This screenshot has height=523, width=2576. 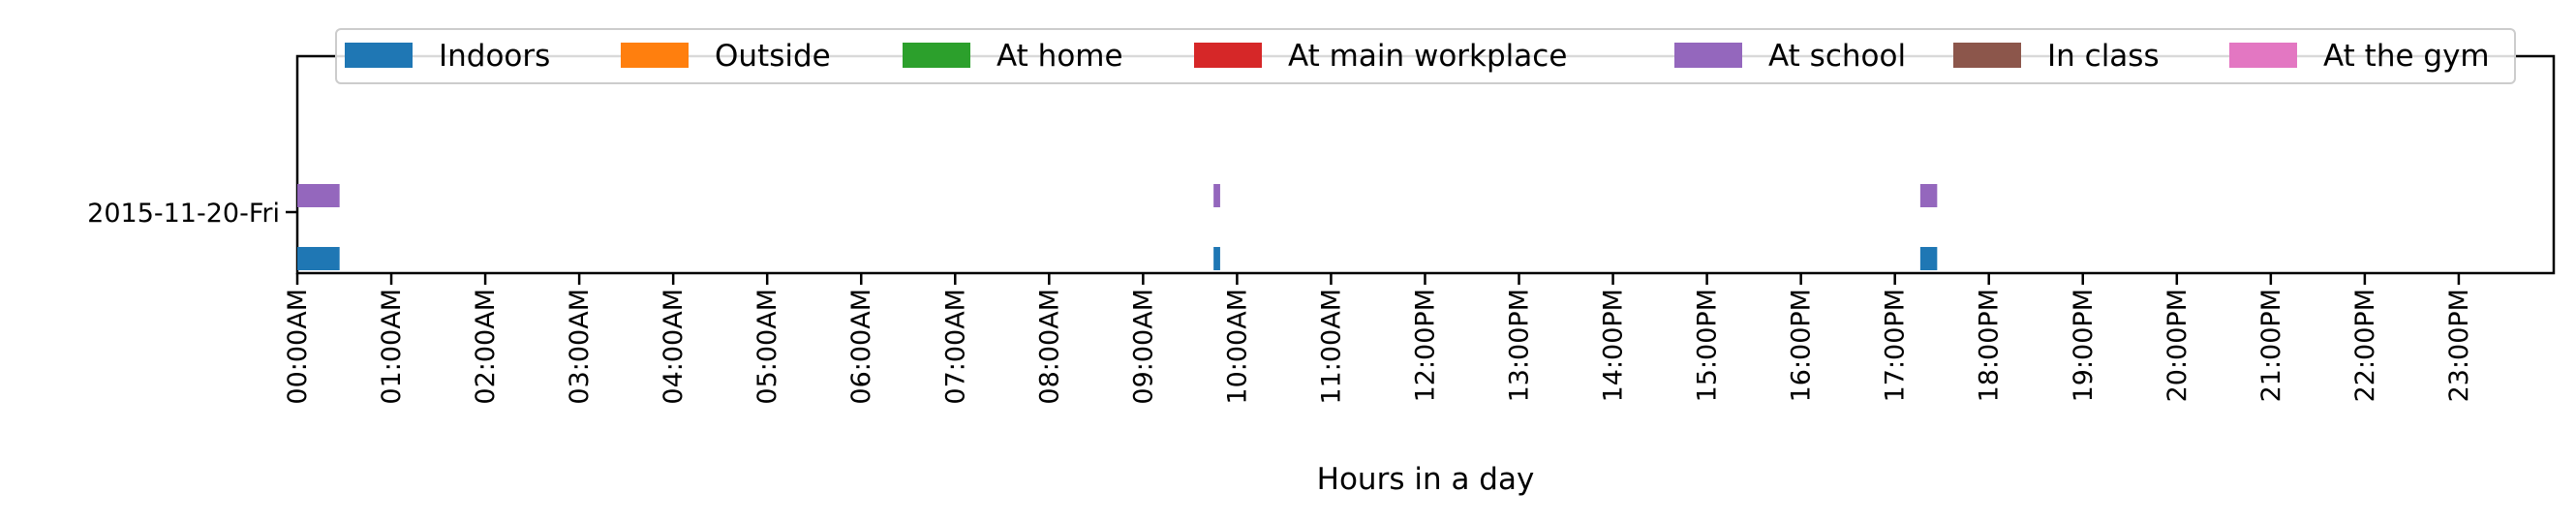 I want to click on legend-entry-at-the-gym: At the gym, so click(x=2359, y=56).